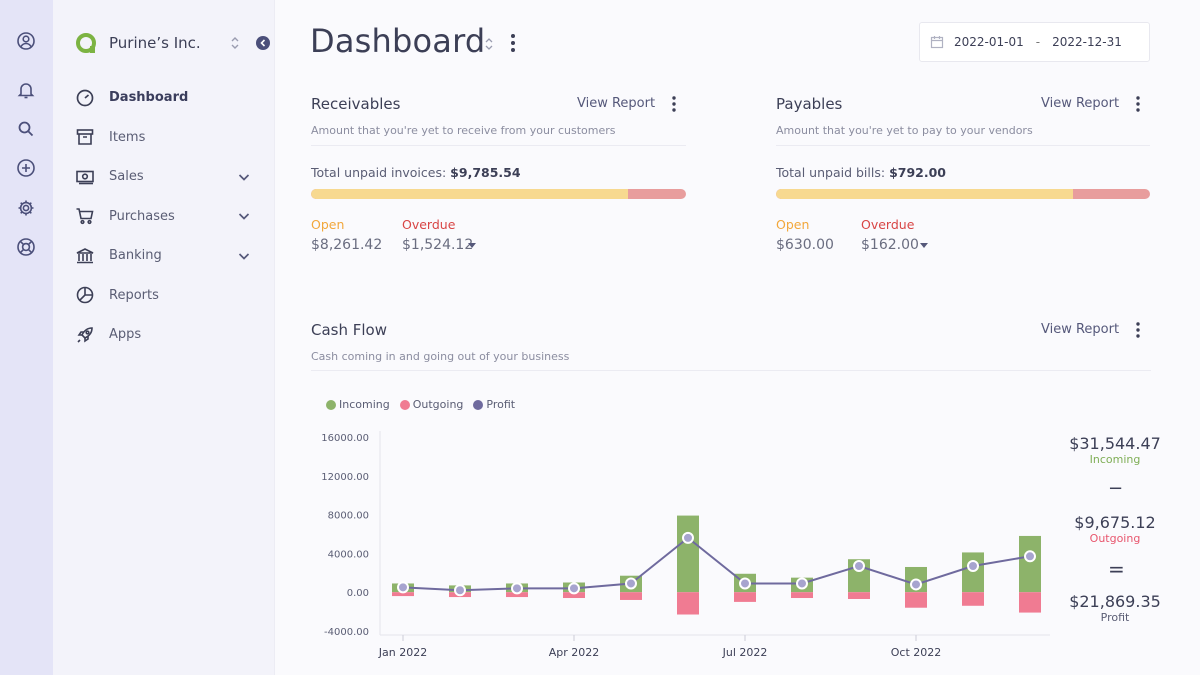  I want to click on profit-label: Profit, so click(1115, 617).